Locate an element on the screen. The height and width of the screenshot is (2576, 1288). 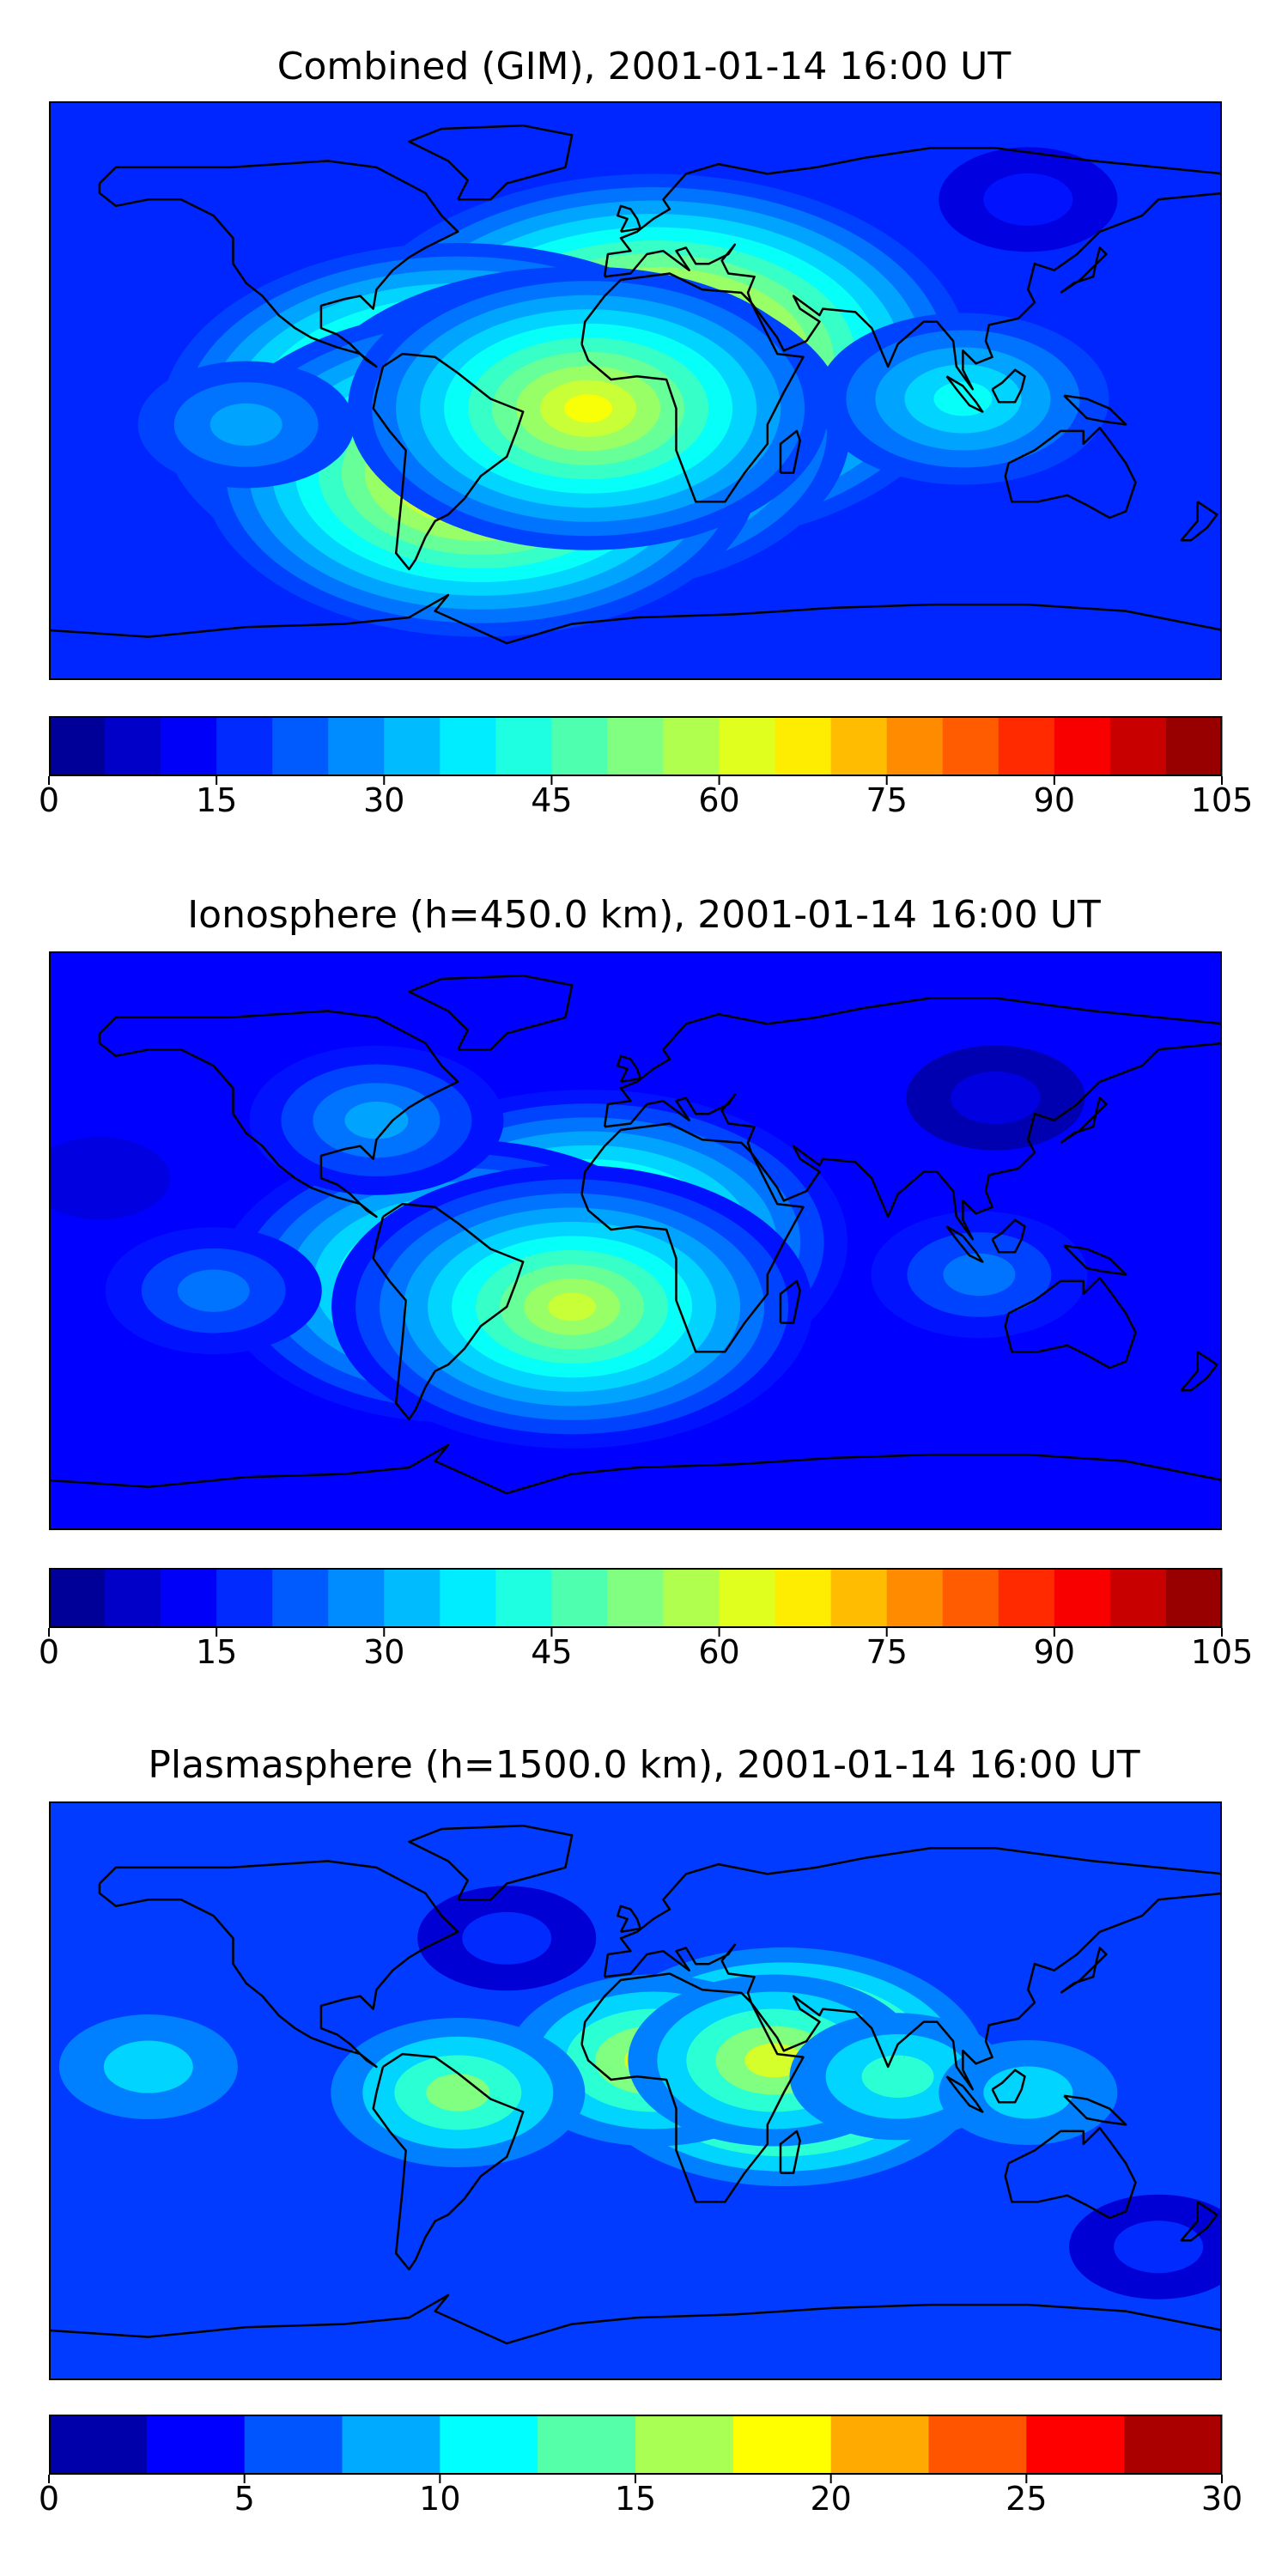
colorbar-tick-label: 25 is located at coordinates (1027, 2499).